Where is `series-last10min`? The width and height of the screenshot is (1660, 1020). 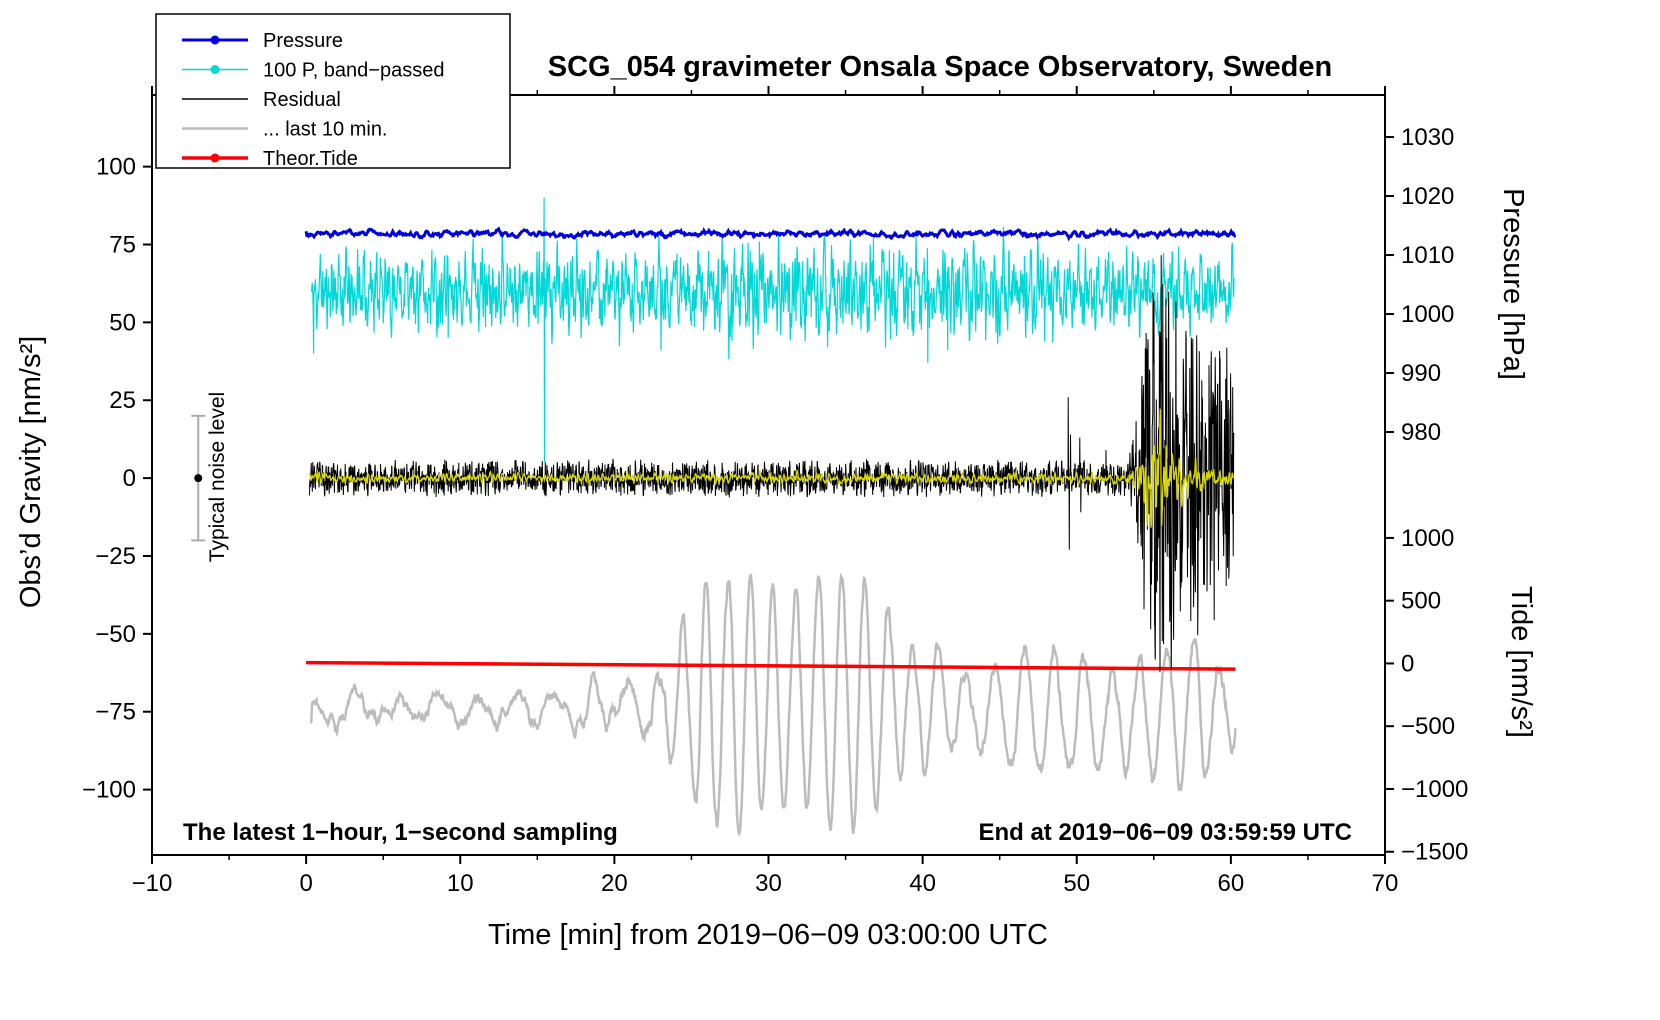
series-last10min is located at coordinates (773, 704).